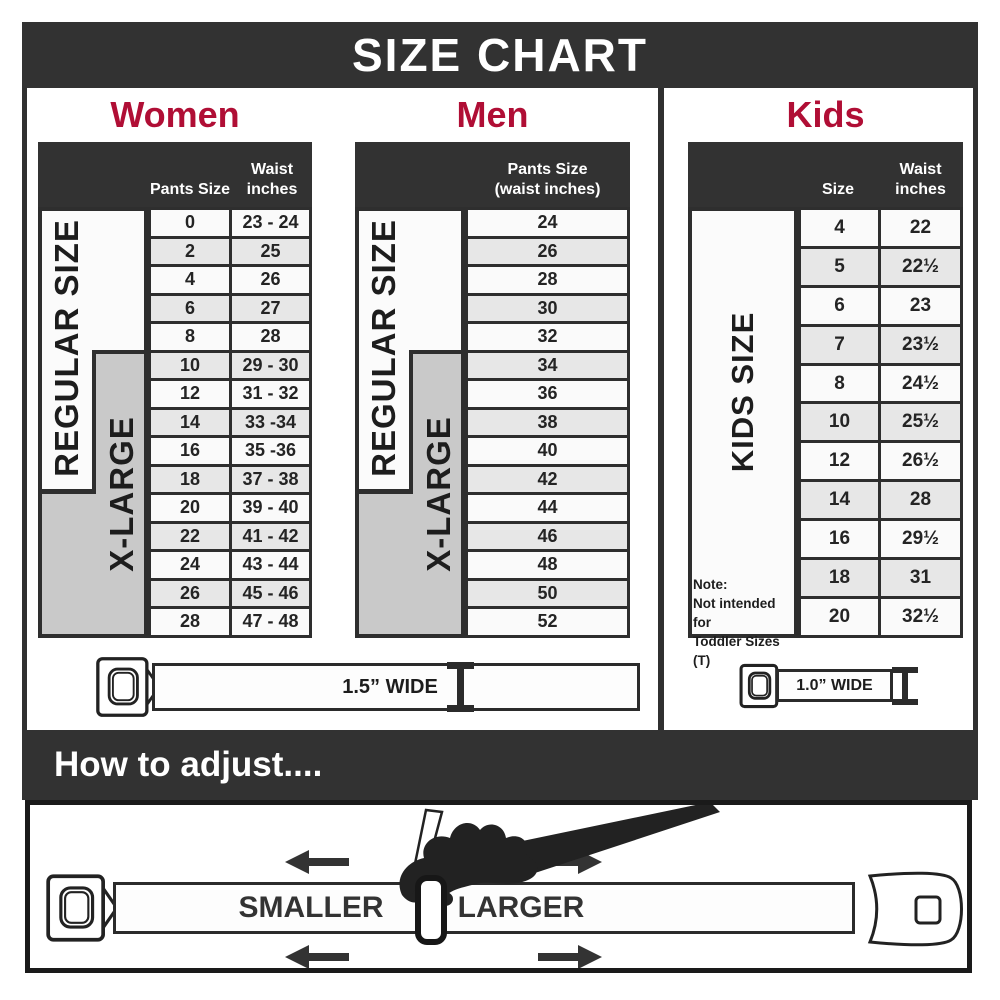  What do you see at coordinates (270, 479) in the screenshot?
I see `waist-inches-cell: 37 - 38` at bounding box center [270, 479].